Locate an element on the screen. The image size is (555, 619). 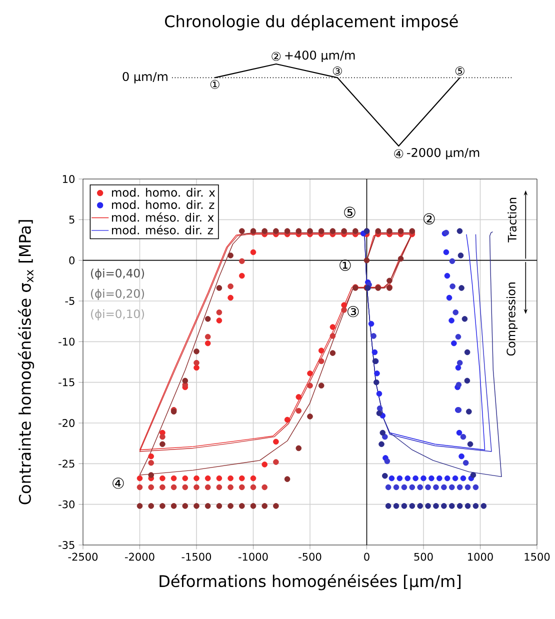
y-tick-label: -10 is located at coordinates (66, 342).